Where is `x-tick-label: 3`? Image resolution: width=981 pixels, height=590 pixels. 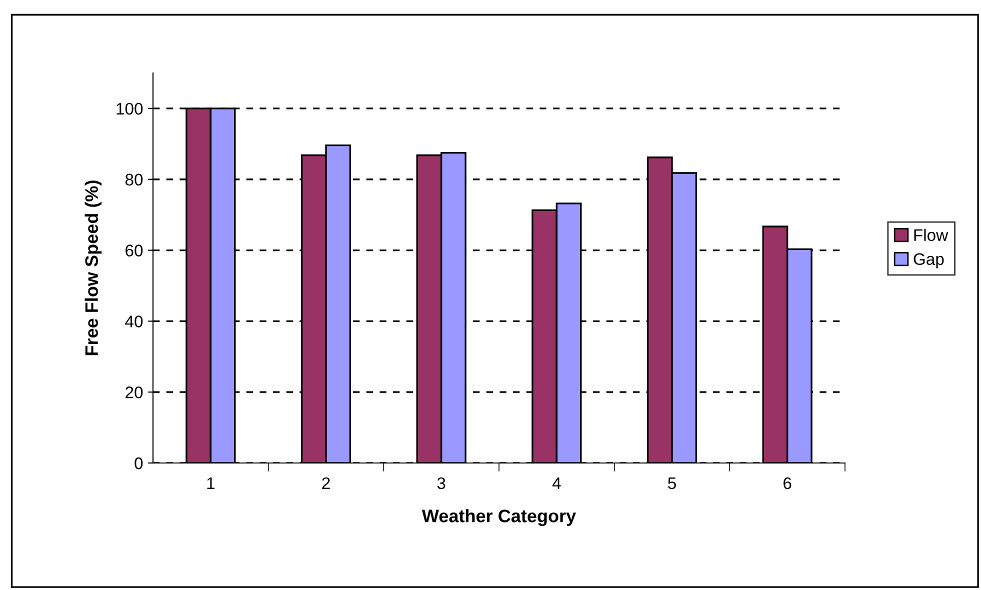
x-tick-label: 3 is located at coordinates (441, 483).